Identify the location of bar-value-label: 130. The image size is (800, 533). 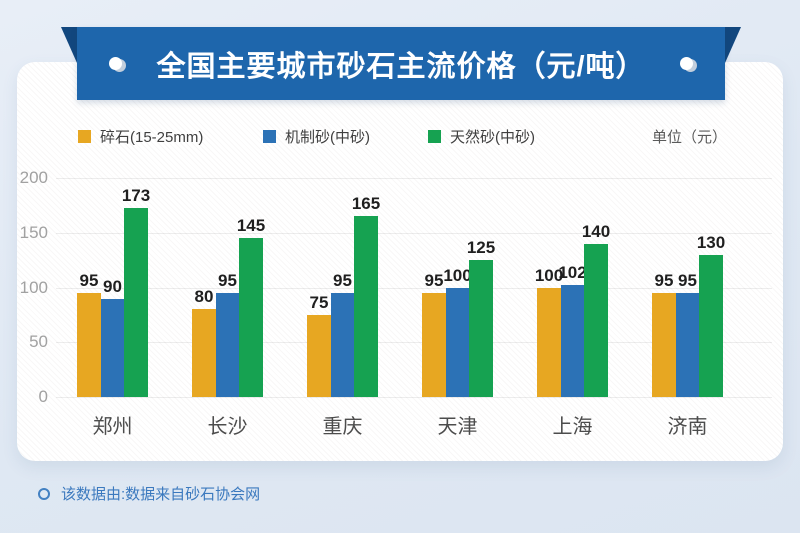
(711, 242).